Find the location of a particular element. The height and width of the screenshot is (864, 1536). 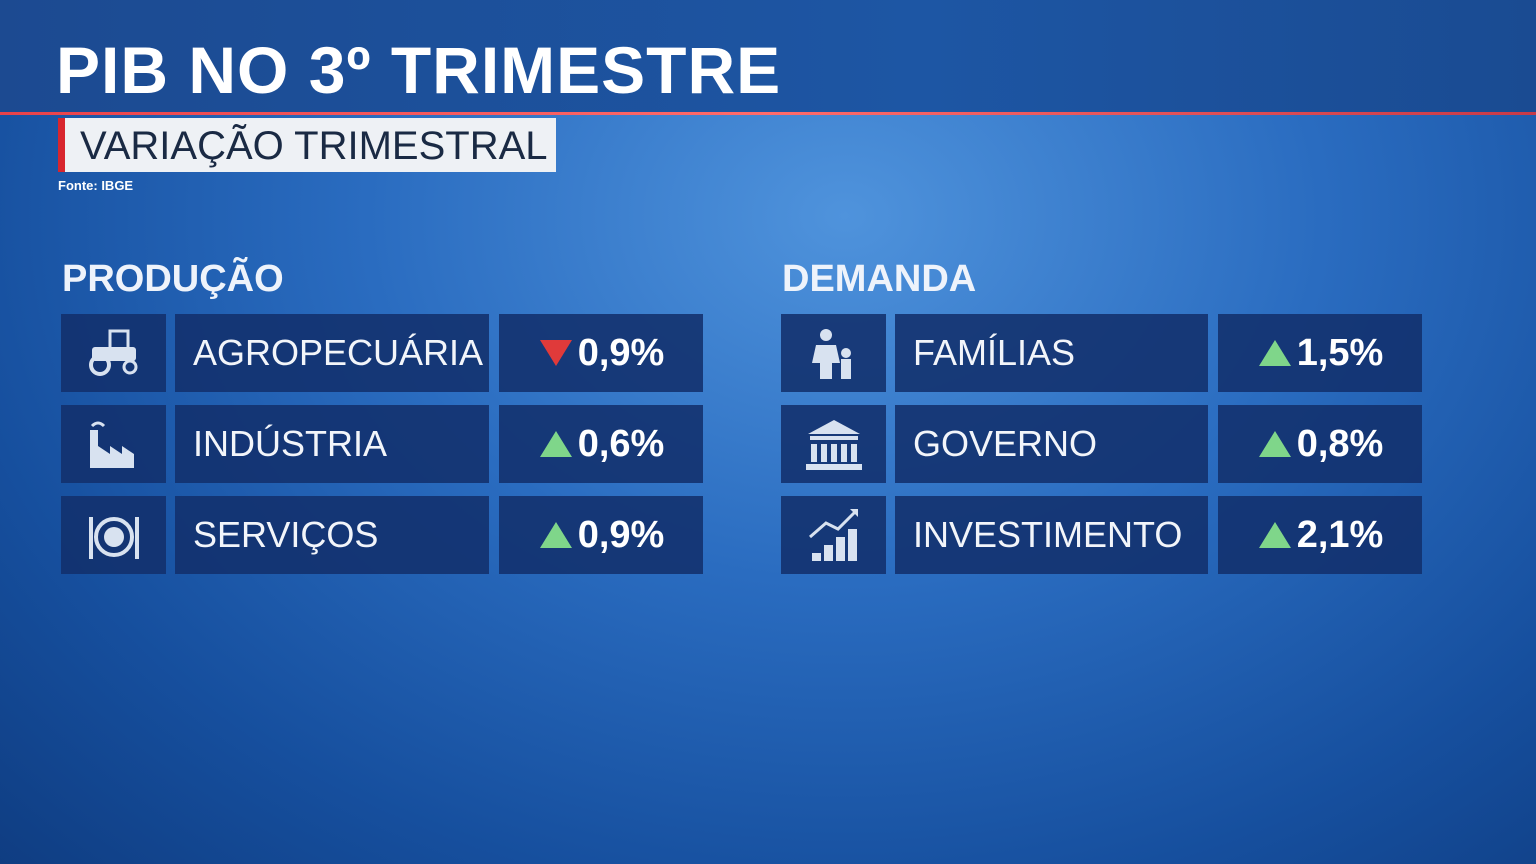

row-label: INVESTIMENTO is located at coordinates (1048, 534).